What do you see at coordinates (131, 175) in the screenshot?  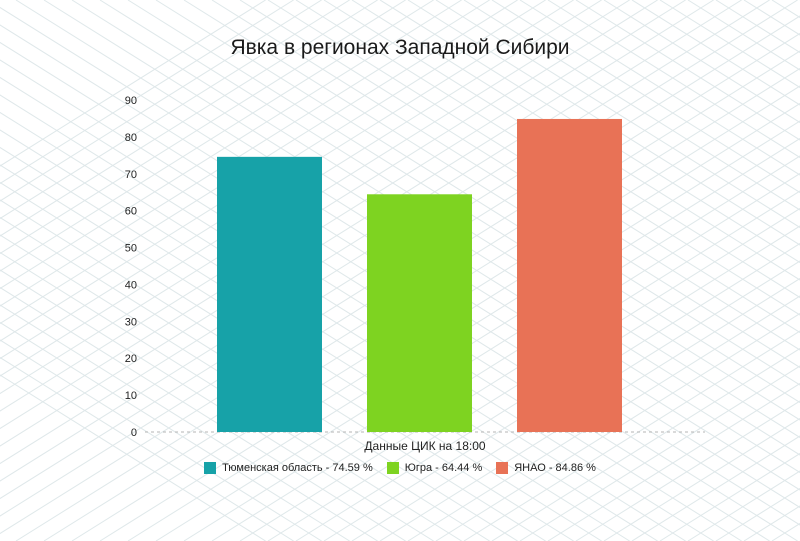 I see `y-tick-label: 70` at bounding box center [131, 175].